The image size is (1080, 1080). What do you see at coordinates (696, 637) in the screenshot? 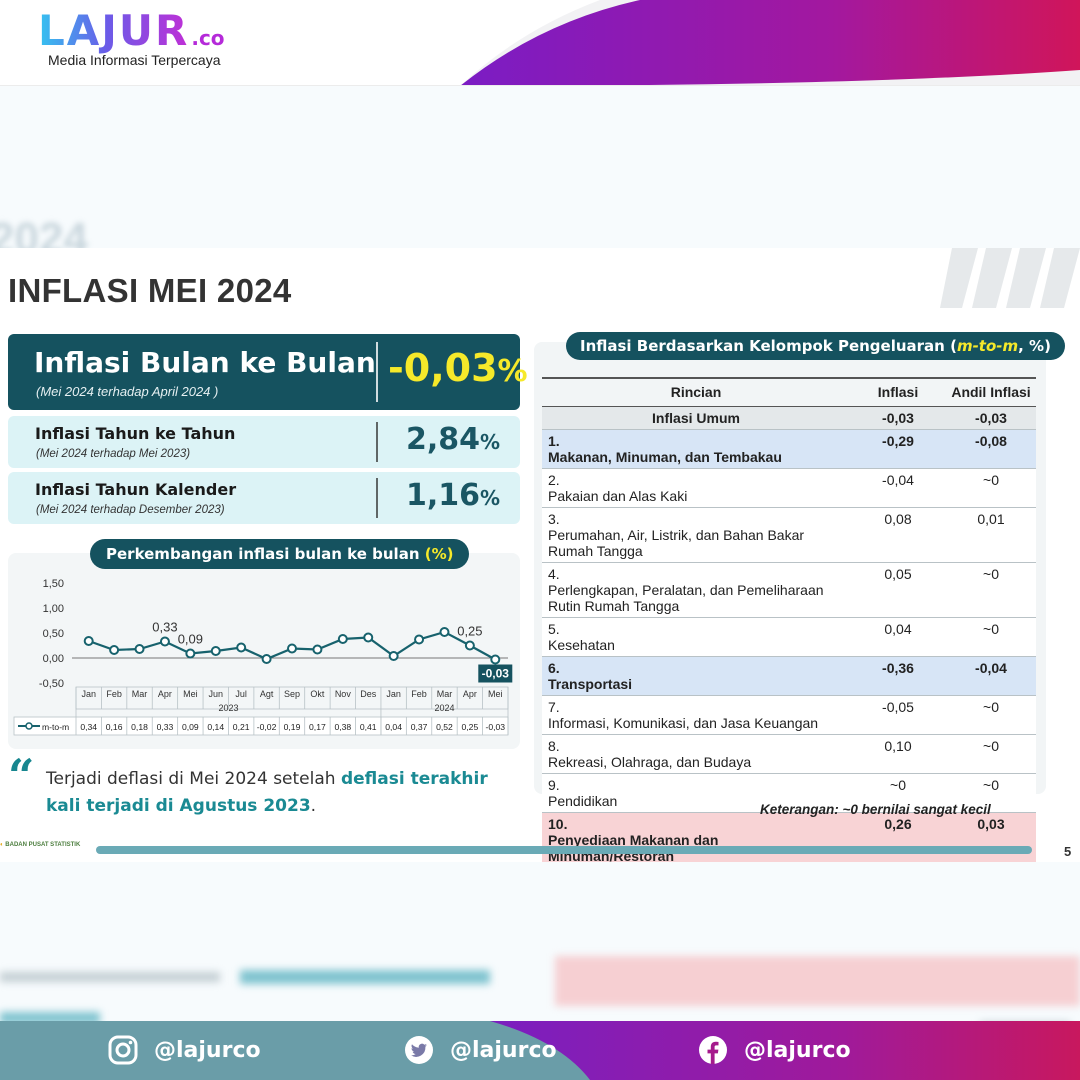
I see `cell-rincian: 5.Kesehatan` at bounding box center [696, 637].